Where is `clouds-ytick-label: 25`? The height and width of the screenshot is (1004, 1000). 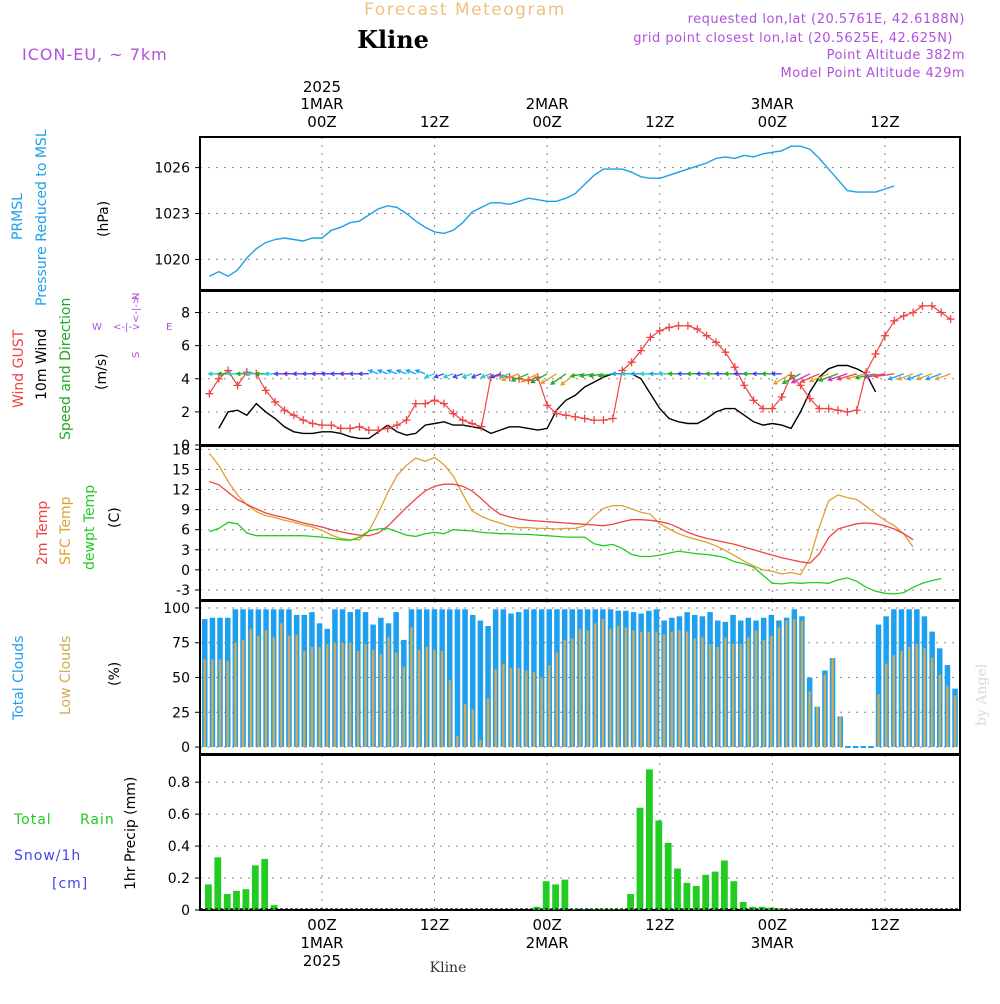 clouds-ytick-label: 25 is located at coordinates (181, 713).